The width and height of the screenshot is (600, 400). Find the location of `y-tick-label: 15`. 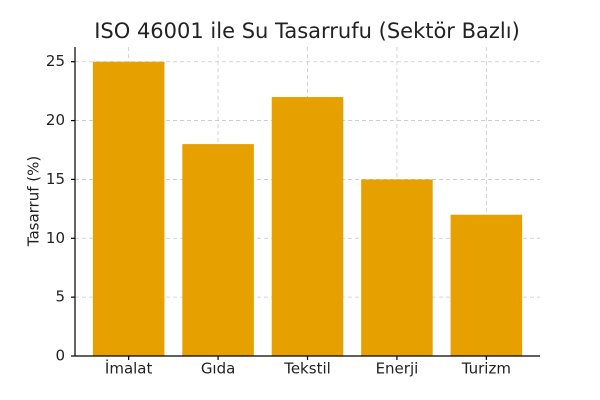

y-tick-label: 15 is located at coordinates (55, 179).